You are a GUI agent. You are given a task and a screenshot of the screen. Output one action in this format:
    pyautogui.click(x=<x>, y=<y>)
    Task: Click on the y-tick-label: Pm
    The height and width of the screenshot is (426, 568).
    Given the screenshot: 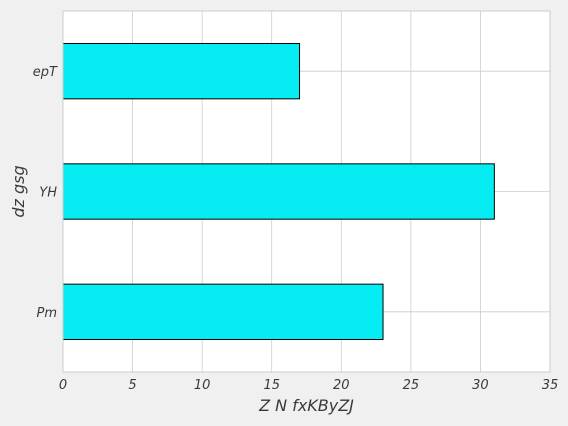 What is the action you would take?
    pyautogui.click(x=46, y=313)
    